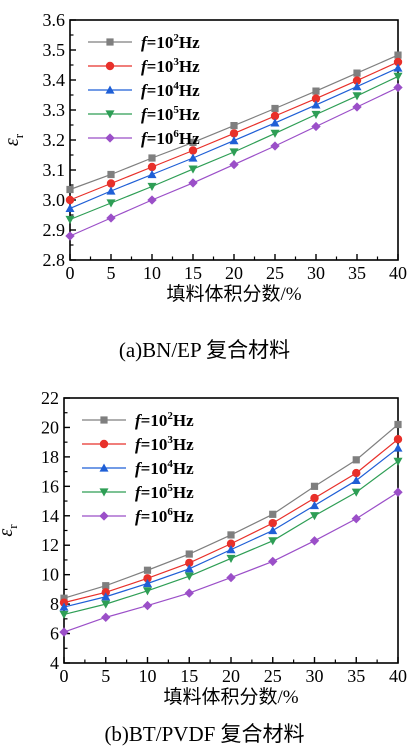  Describe the element at coordinates (170, 138) in the screenshot. I see `legend-label: f=106Hz` at that location.